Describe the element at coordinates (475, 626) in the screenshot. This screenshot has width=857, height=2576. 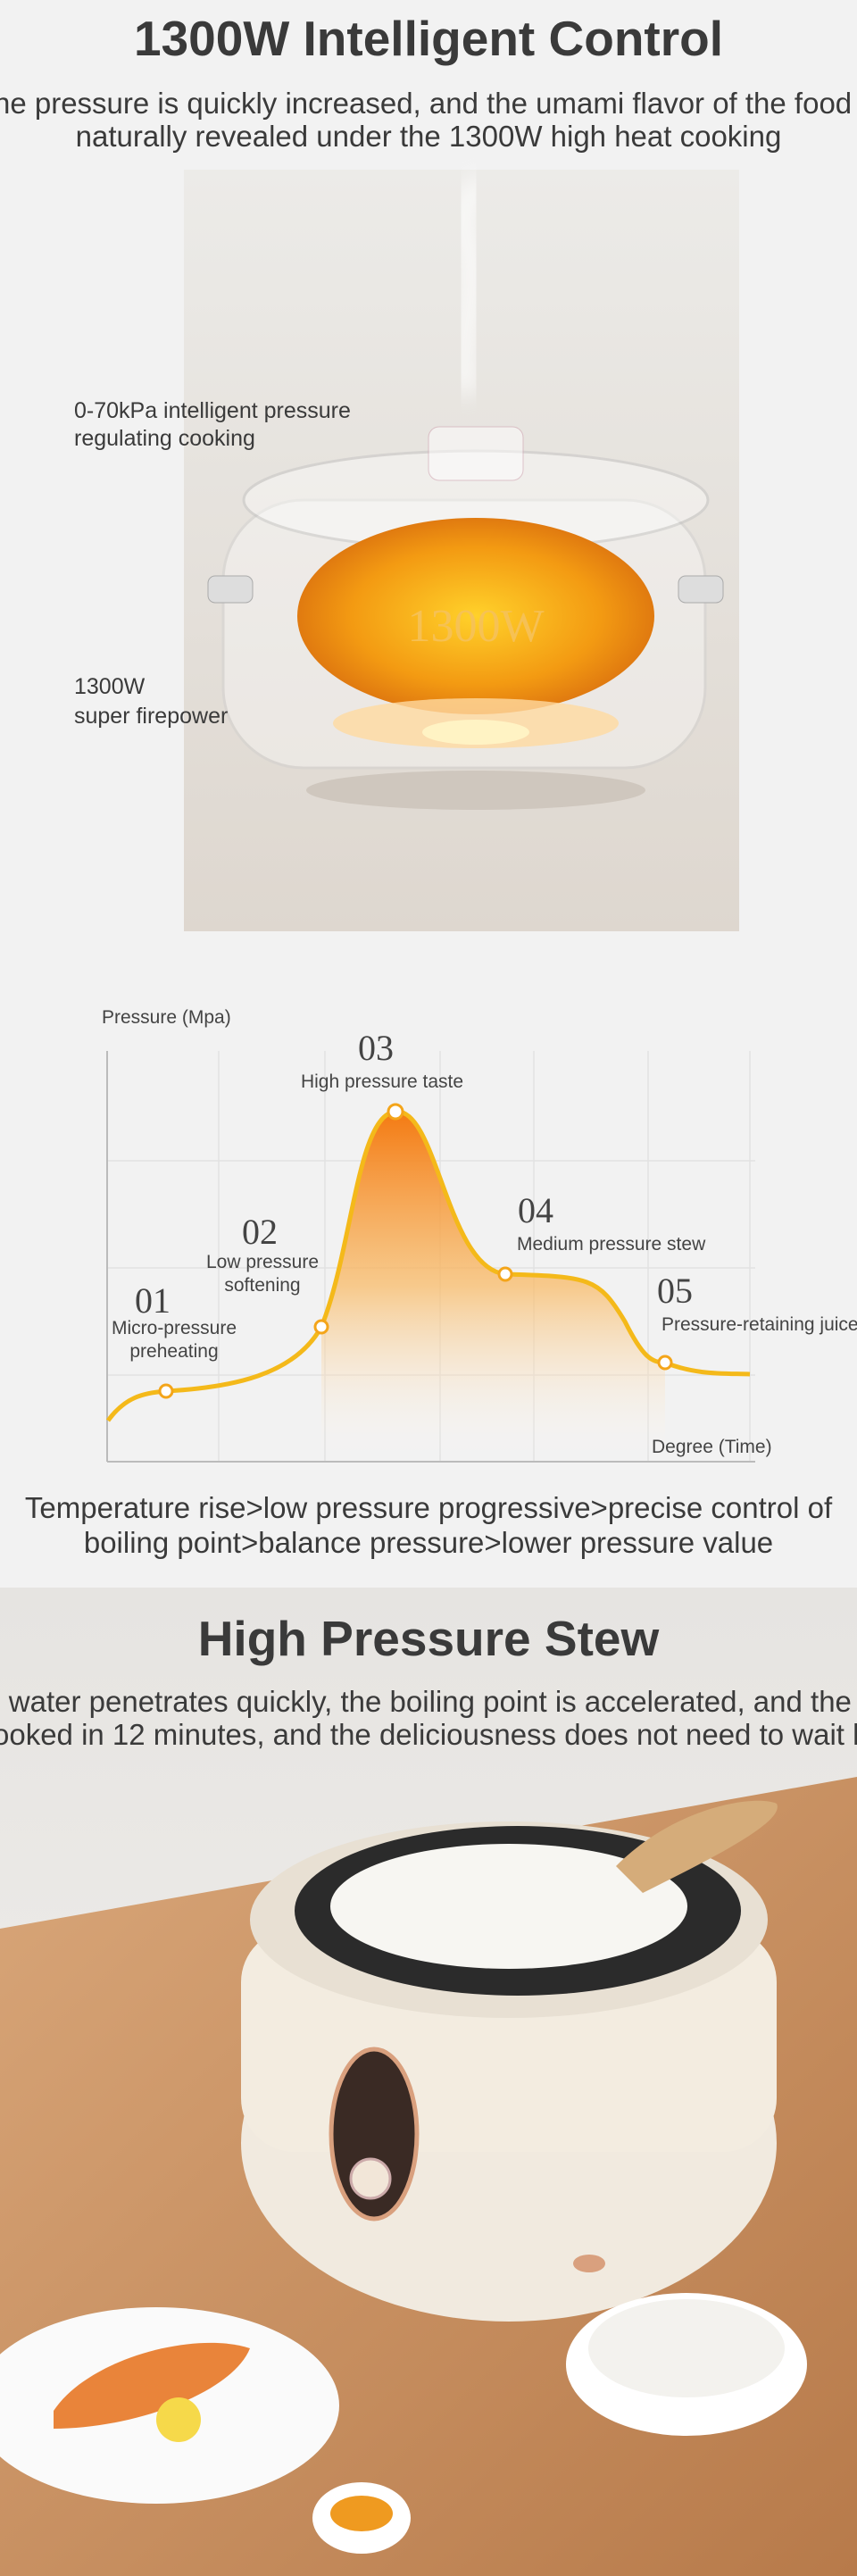
I see `pot-text: 1300W` at that location.